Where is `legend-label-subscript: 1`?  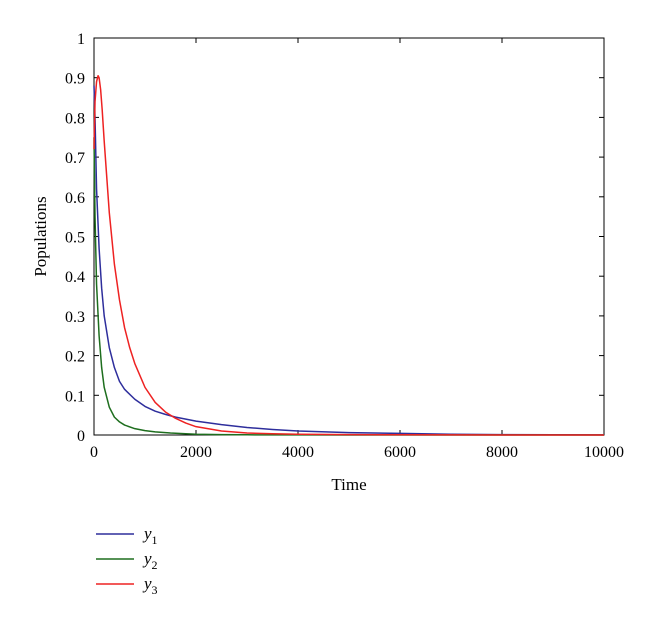 legend-label-subscript: 1 is located at coordinates (155, 540).